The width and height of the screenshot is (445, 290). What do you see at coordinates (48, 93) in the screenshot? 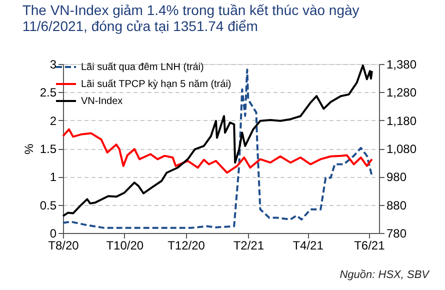
I see `y-tick-label: 2.5` at bounding box center [48, 93].